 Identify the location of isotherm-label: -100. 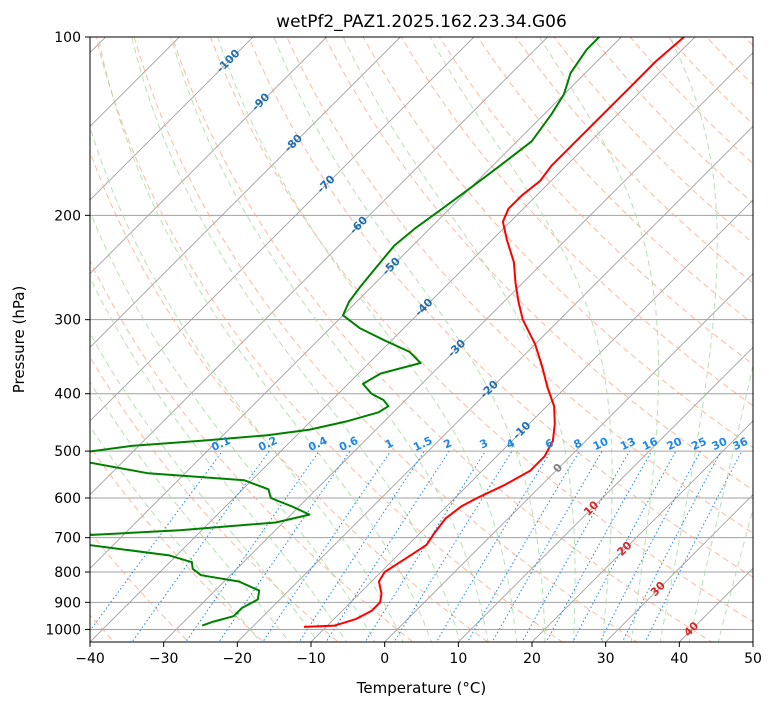
(228, 61).